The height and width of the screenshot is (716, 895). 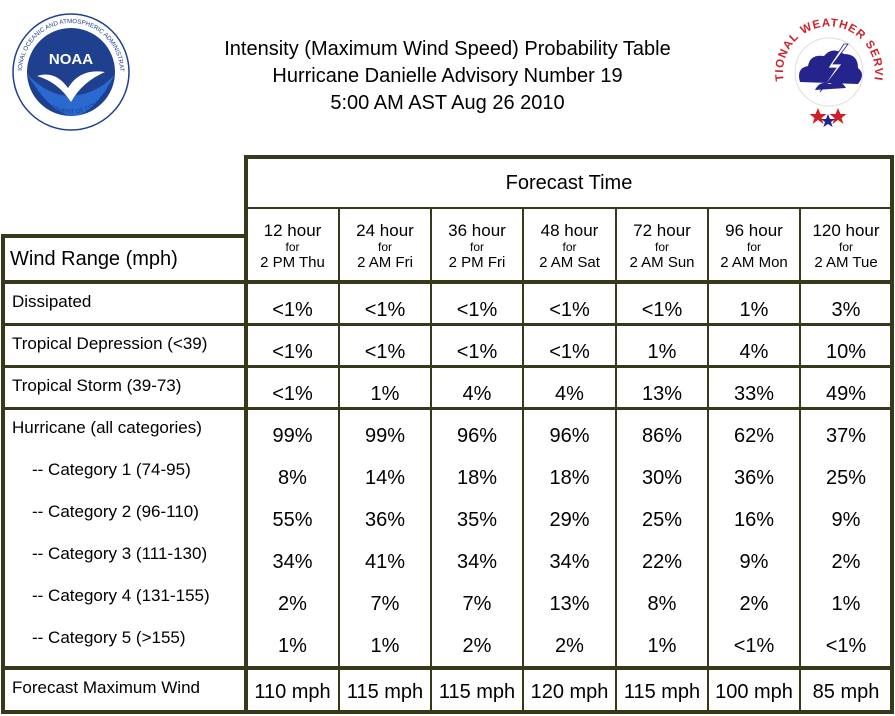 What do you see at coordinates (846, 351) in the screenshot?
I see `table-cell: 10%` at bounding box center [846, 351].